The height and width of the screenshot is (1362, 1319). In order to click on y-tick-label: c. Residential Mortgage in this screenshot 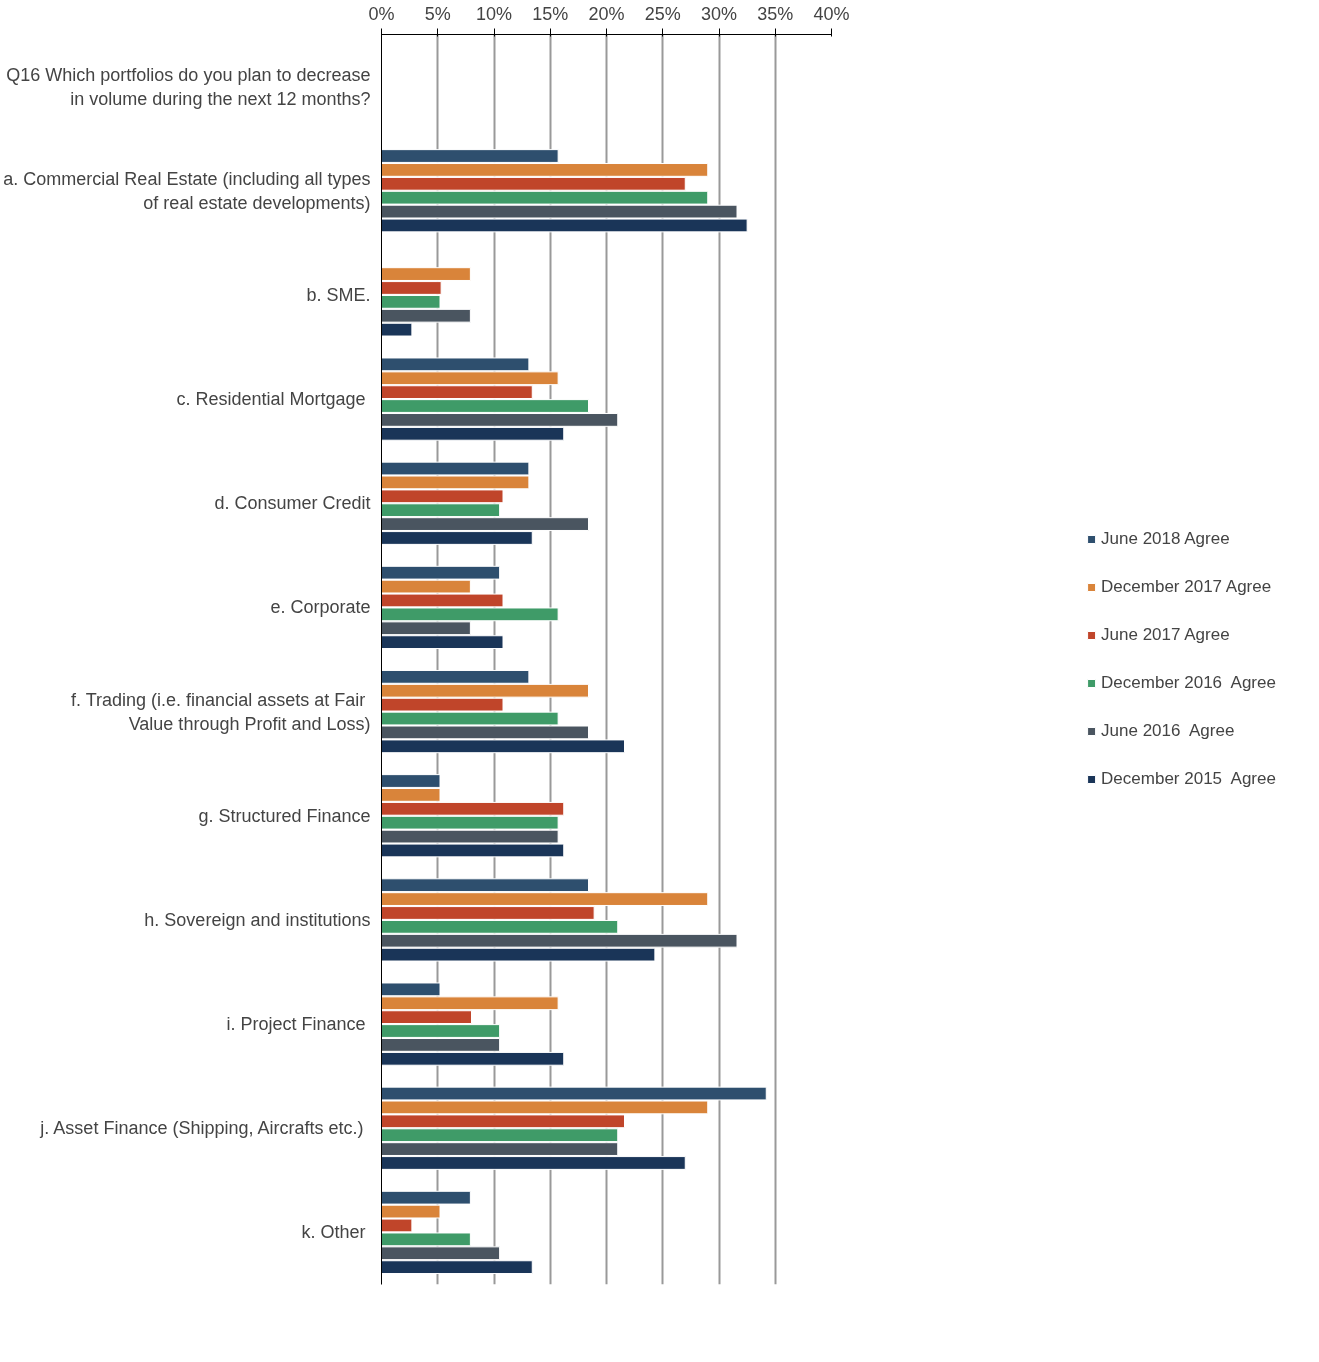, I will do `click(271, 399)`.